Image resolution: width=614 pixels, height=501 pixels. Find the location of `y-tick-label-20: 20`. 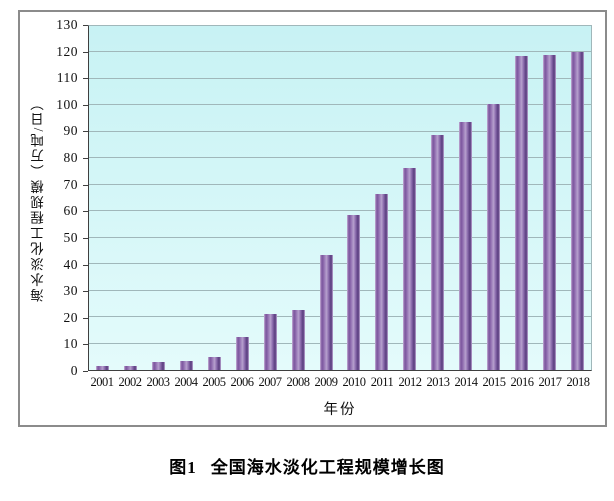

y-tick-label-20: 20 is located at coordinates (70, 317).